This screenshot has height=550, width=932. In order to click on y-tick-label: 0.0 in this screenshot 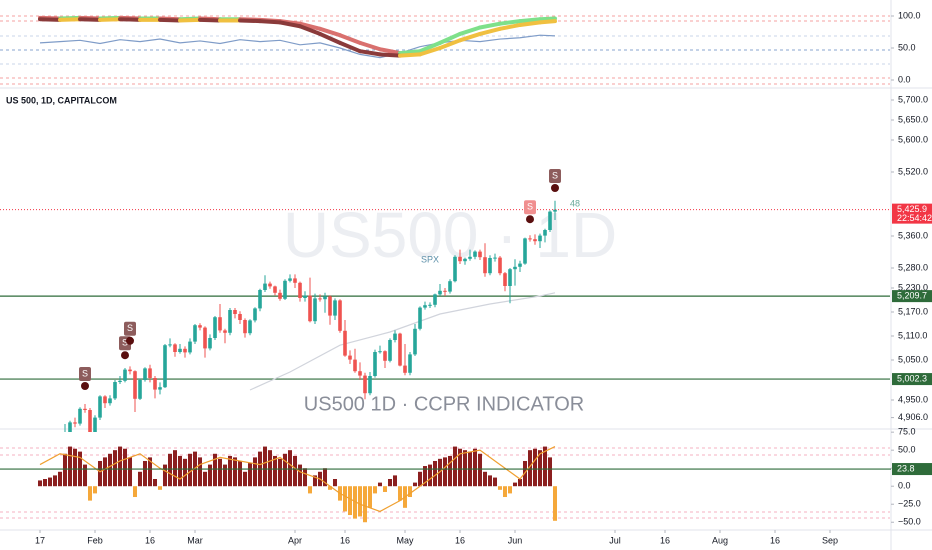, I will do `click(904, 486)`.